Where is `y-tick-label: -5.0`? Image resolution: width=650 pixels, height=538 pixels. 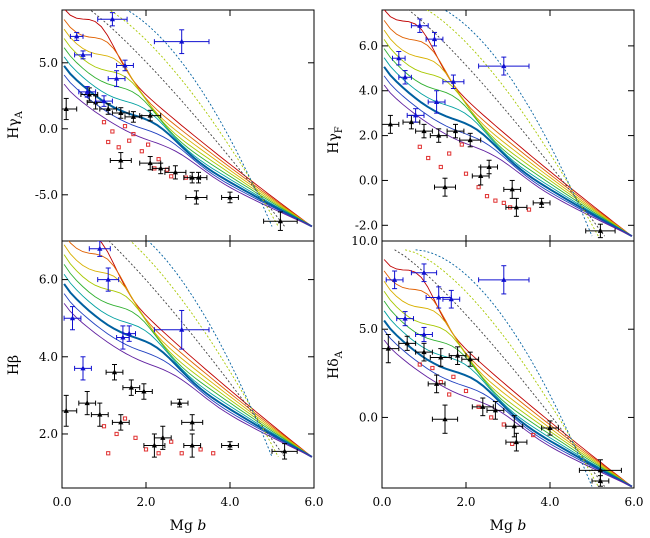
y-tick-label: -5.0 is located at coordinates (46, 195).